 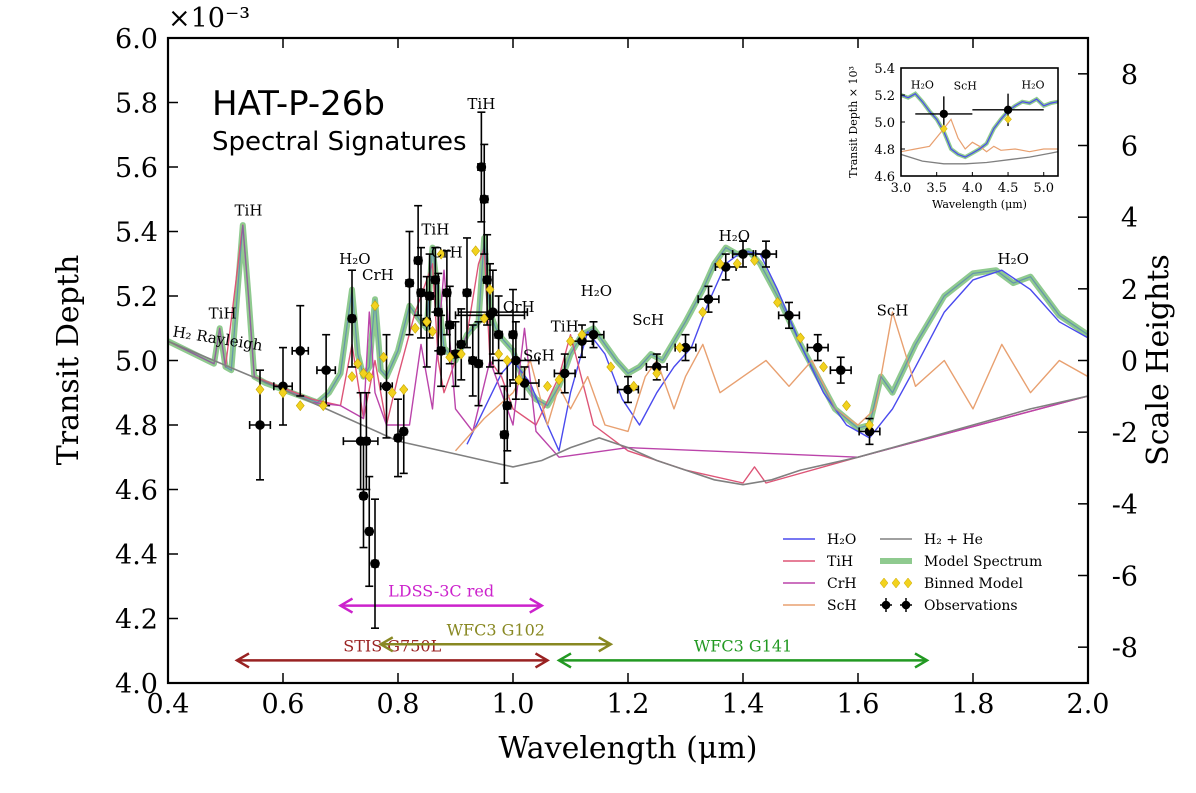 What do you see at coordinates (136, 297) in the screenshot?
I see `y-tick-label: 5.2` at bounding box center [136, 297].